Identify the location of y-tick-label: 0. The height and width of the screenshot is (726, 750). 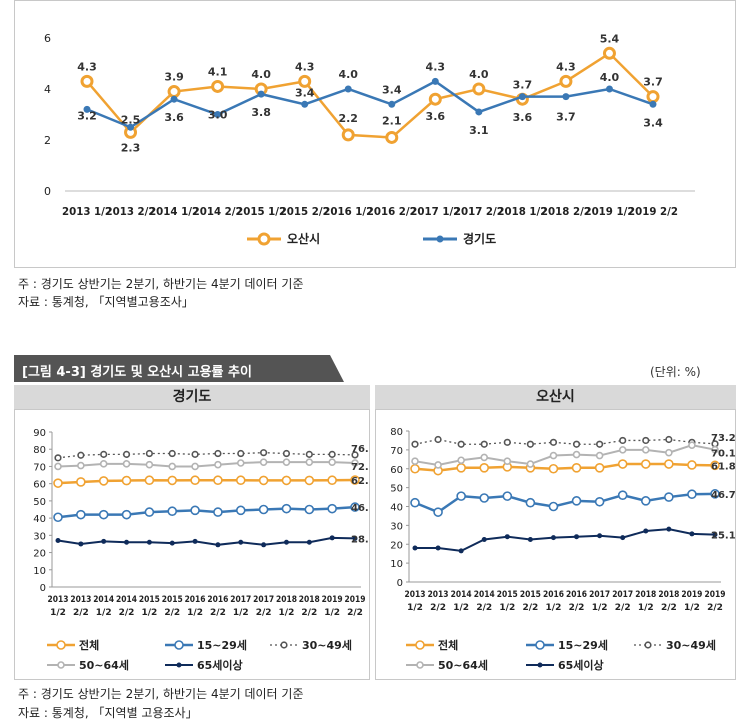
(400, 583).